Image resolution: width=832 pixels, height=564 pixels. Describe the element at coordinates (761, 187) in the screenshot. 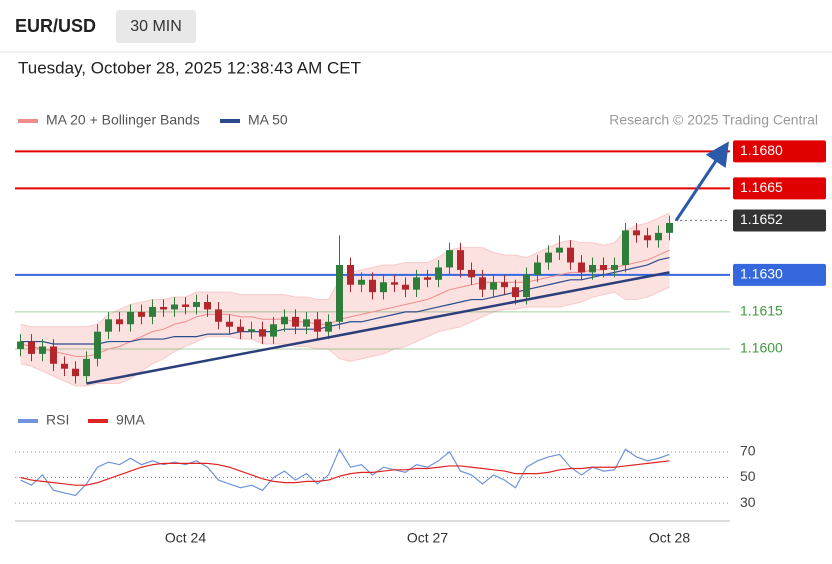

I see `level-label: 1.1665` at that location.